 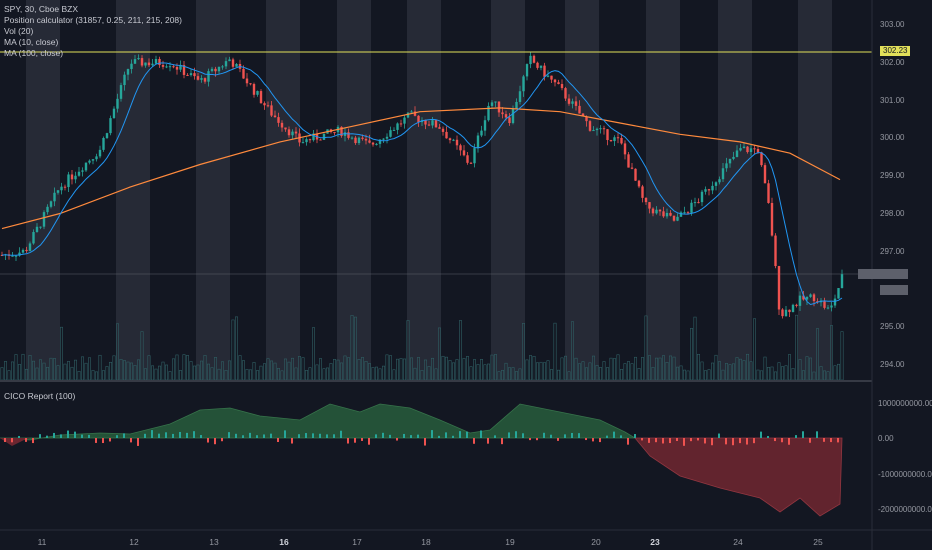 I want to click on cico-label: 1000000000.00, so click(x=905, y=403).